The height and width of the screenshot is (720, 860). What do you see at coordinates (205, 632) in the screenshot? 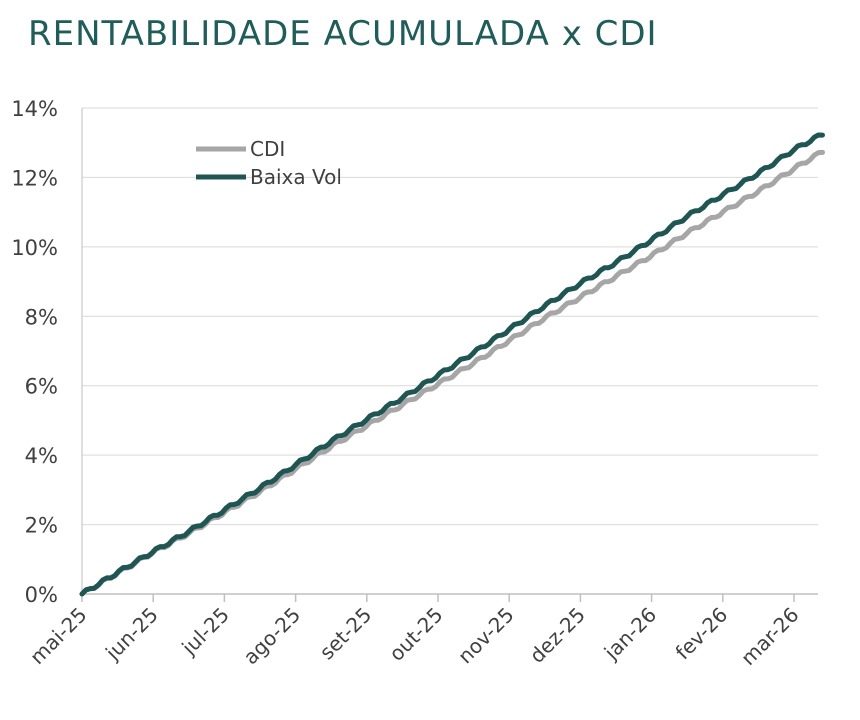
I see `x-tick-label: jul-25` at bounding box center [205, 632].